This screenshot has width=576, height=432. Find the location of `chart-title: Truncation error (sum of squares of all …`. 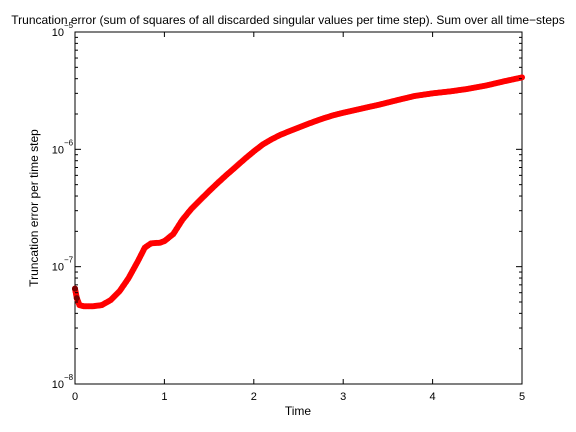

chart-title: Truncation error (sum of squares of all … is located at coordinates (287, 20).